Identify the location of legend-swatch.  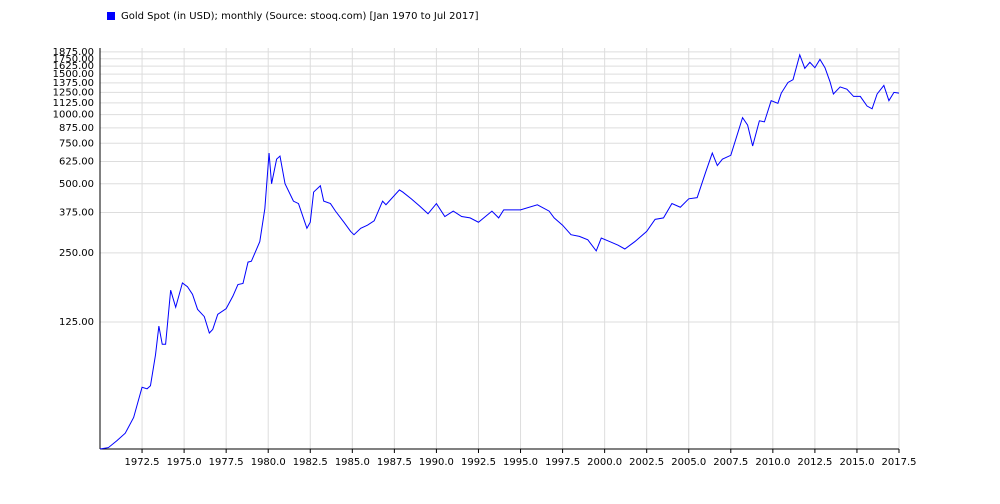
(111, 16).